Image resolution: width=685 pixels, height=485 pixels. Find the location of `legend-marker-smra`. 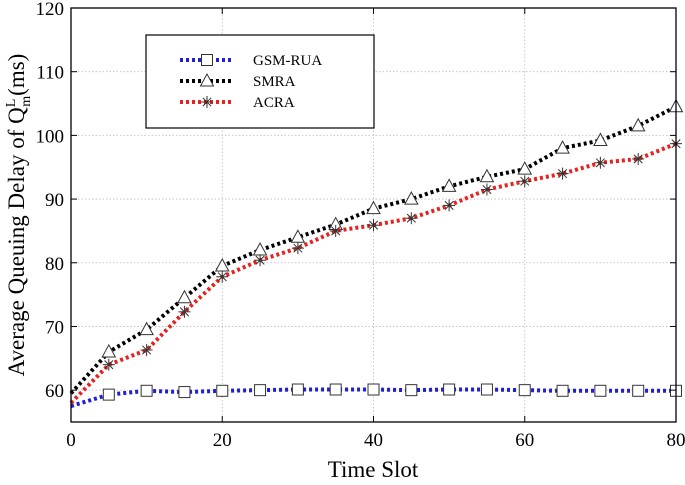

legend-marker-smra is located at coordinates (207, 79).